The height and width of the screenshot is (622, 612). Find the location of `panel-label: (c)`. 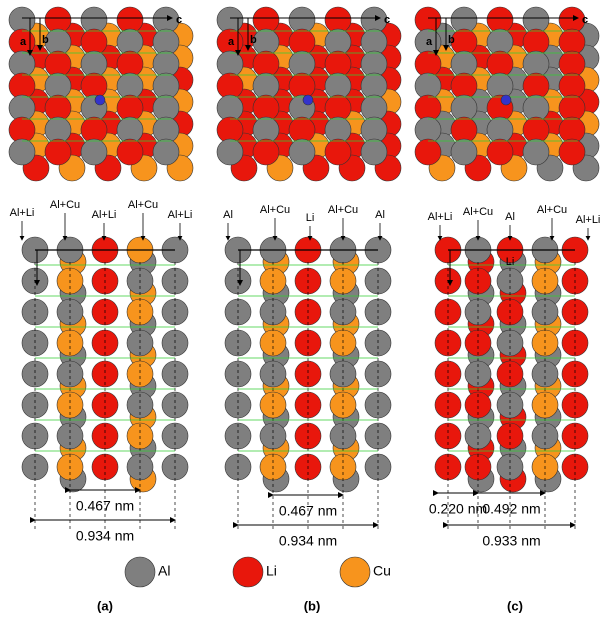

panel-label: (c) is located at coordinates (515, 605).